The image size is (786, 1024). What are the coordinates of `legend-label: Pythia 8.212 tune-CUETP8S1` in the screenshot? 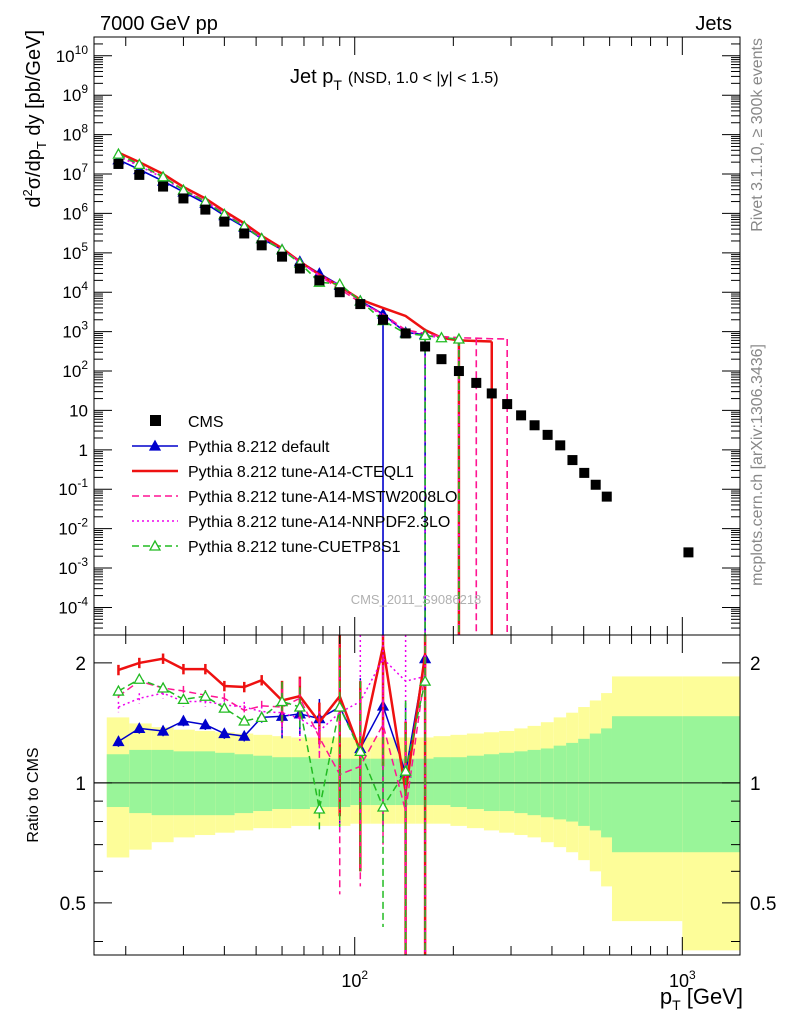 It's located at (294, 547).